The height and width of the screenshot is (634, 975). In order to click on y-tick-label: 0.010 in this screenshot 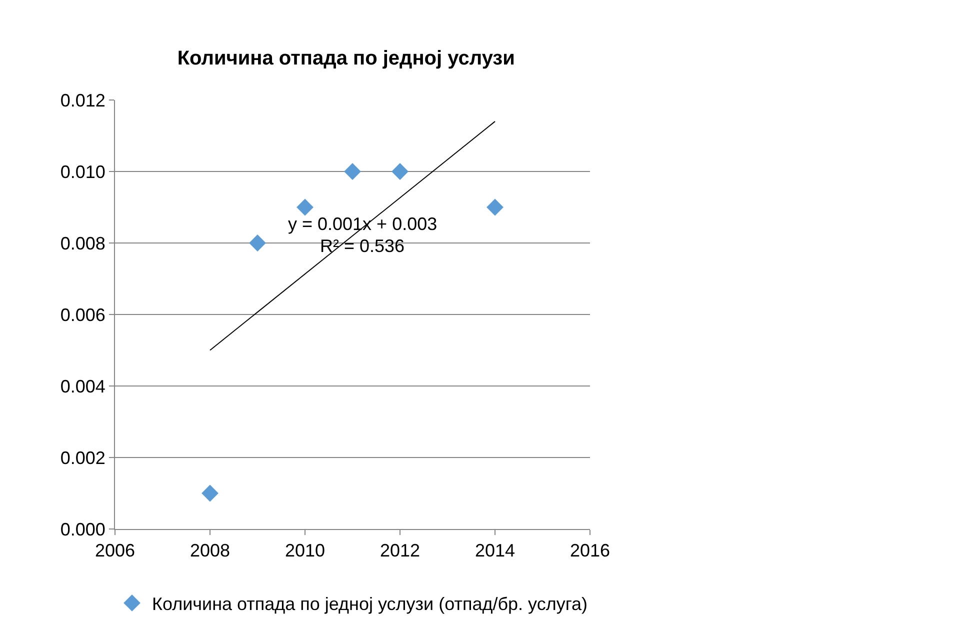, I will do `click(83, 172)`.